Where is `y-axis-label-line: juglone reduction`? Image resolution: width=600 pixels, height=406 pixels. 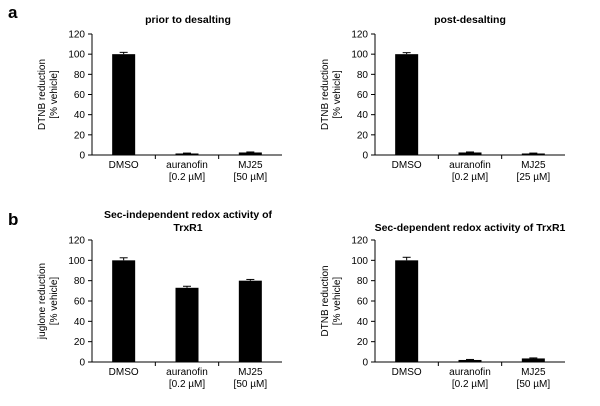
y-axis-label-line: juglone reduction is located at coordinates (42, 301).